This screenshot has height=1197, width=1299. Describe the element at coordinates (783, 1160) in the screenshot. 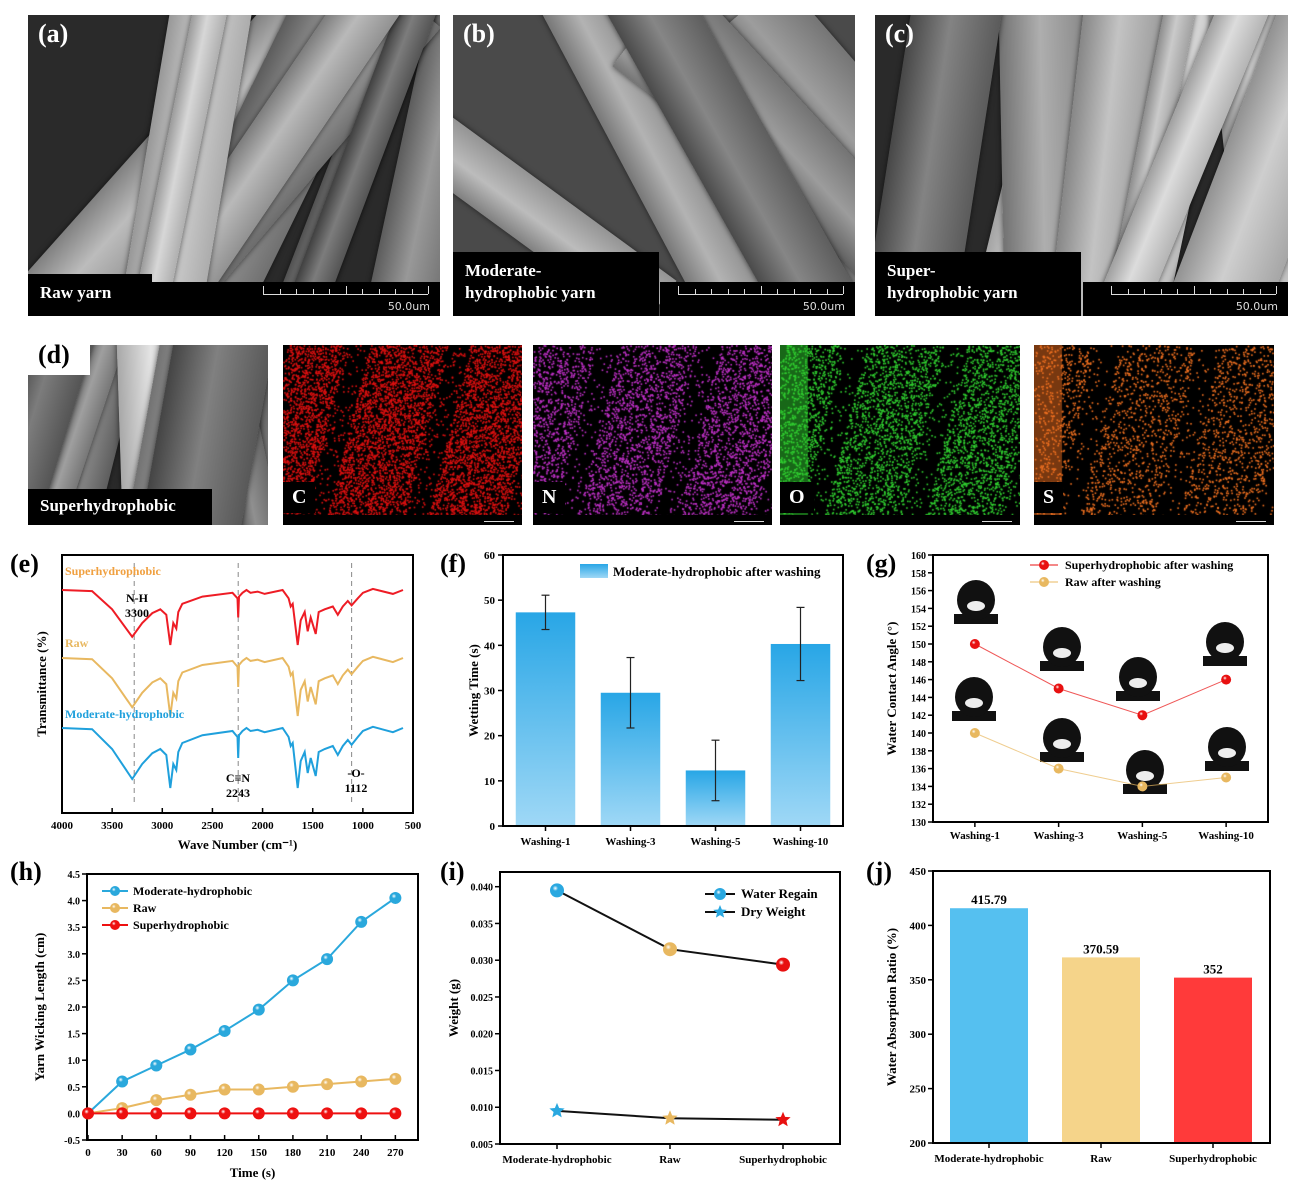

I see `x-tick-label: Superhydrophobic` at that location.